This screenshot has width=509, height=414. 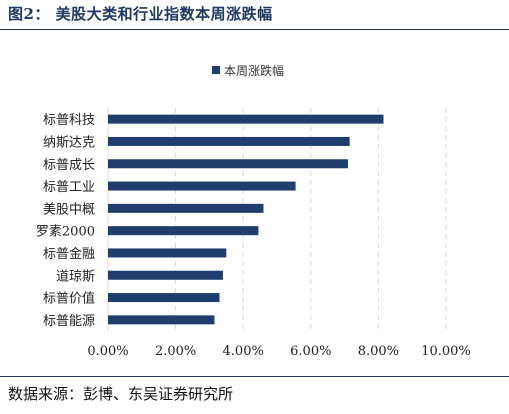 I want to click on category-label: 标普能源, so click(x=69, y=321).